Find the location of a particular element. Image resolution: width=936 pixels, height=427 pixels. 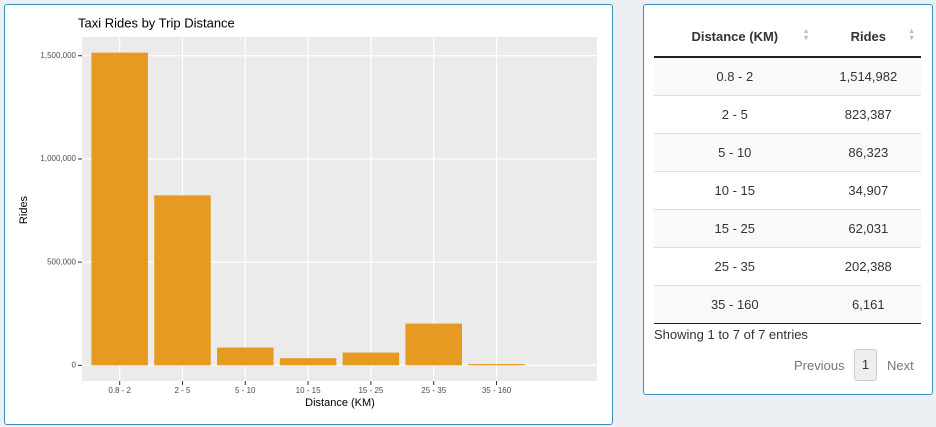

x-tick-label: 25 - 35 is located at coordinates (433, 390).